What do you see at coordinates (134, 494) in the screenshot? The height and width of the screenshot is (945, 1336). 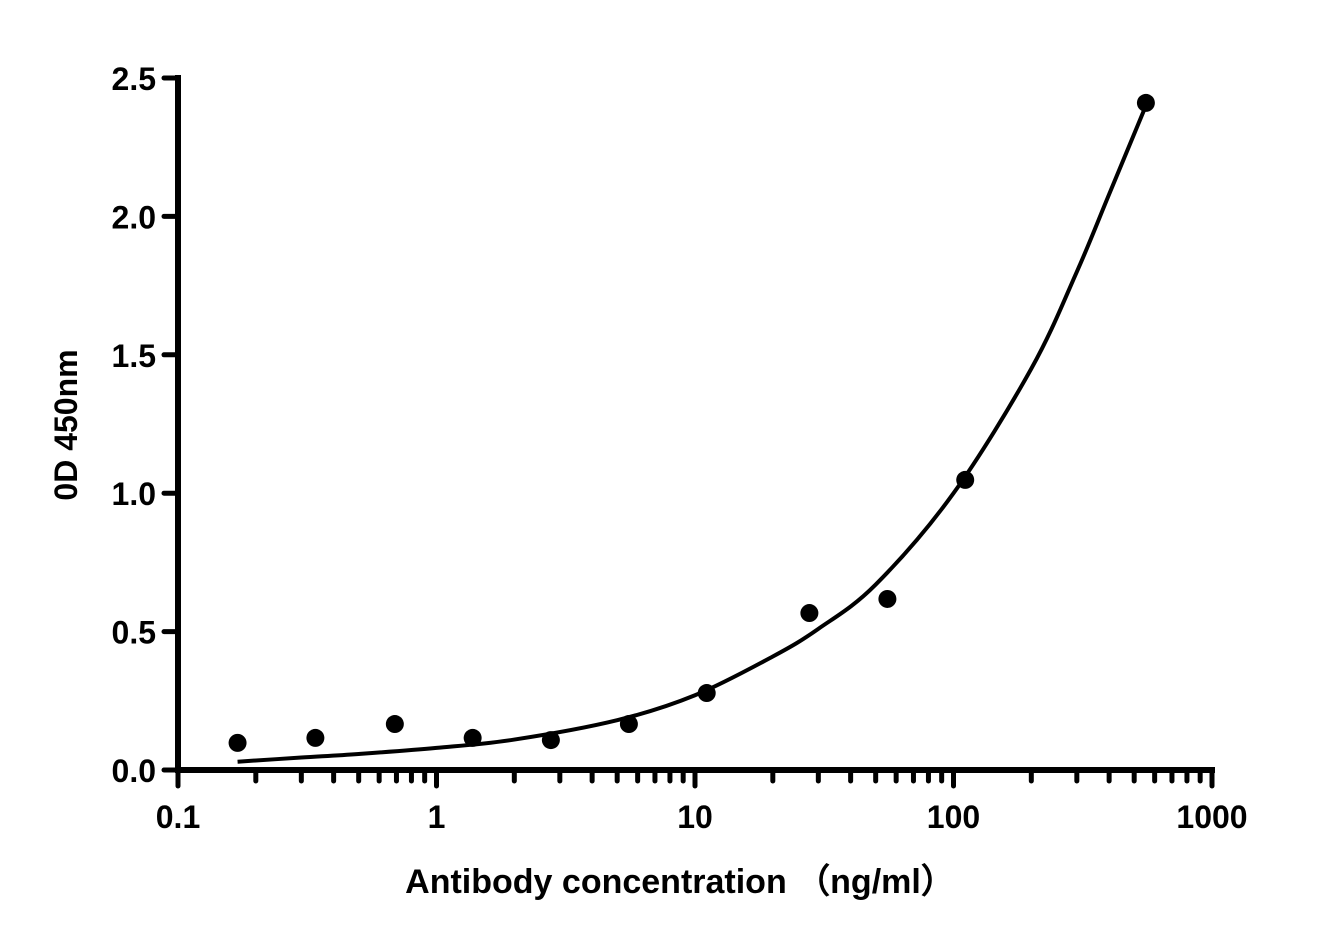 I see `y-tick-label: 1.0` at bounding box center [134, 494].